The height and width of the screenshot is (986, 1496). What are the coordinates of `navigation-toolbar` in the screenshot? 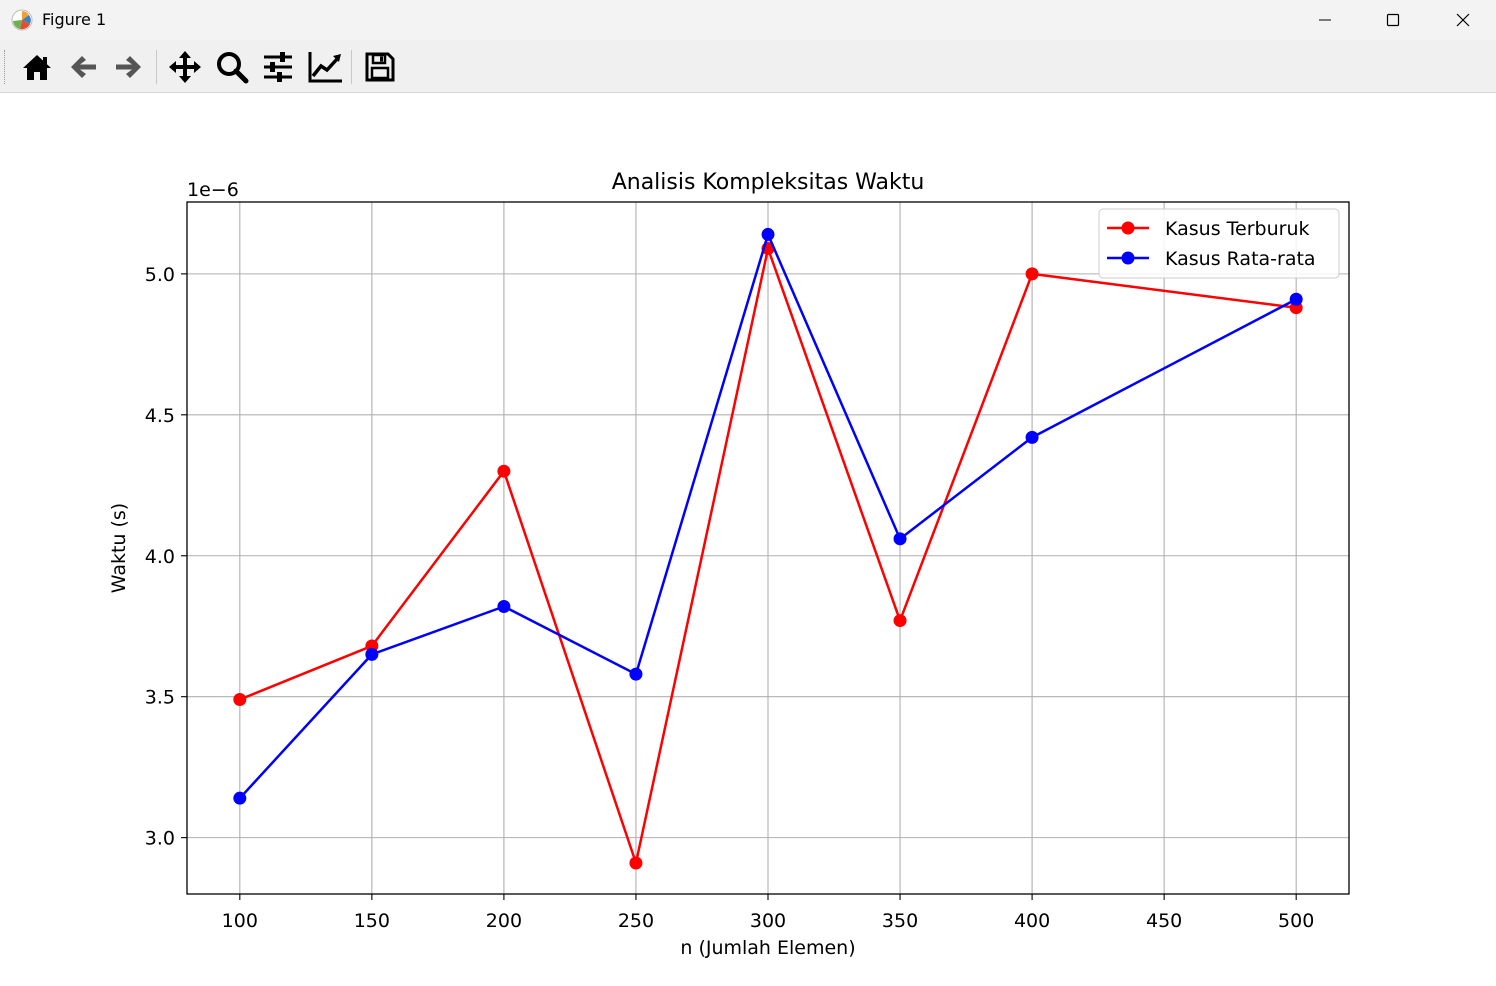 It's located at (748, 66).